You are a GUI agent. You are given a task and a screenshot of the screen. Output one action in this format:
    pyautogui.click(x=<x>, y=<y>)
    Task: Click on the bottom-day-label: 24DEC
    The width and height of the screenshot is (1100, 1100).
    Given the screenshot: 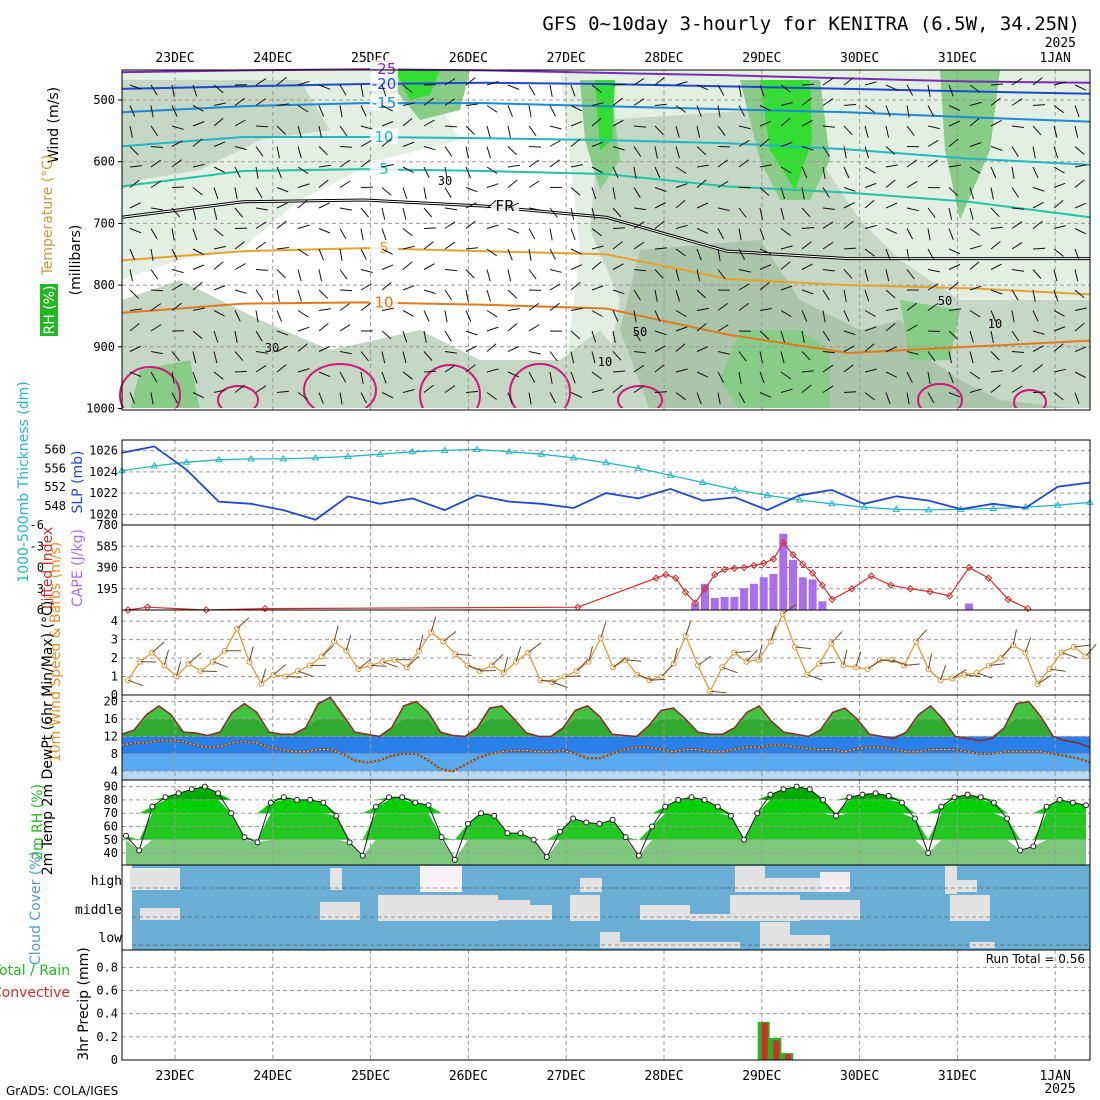 What is the action you would take?
    pyautogui.click(x=272, y=1076)
    